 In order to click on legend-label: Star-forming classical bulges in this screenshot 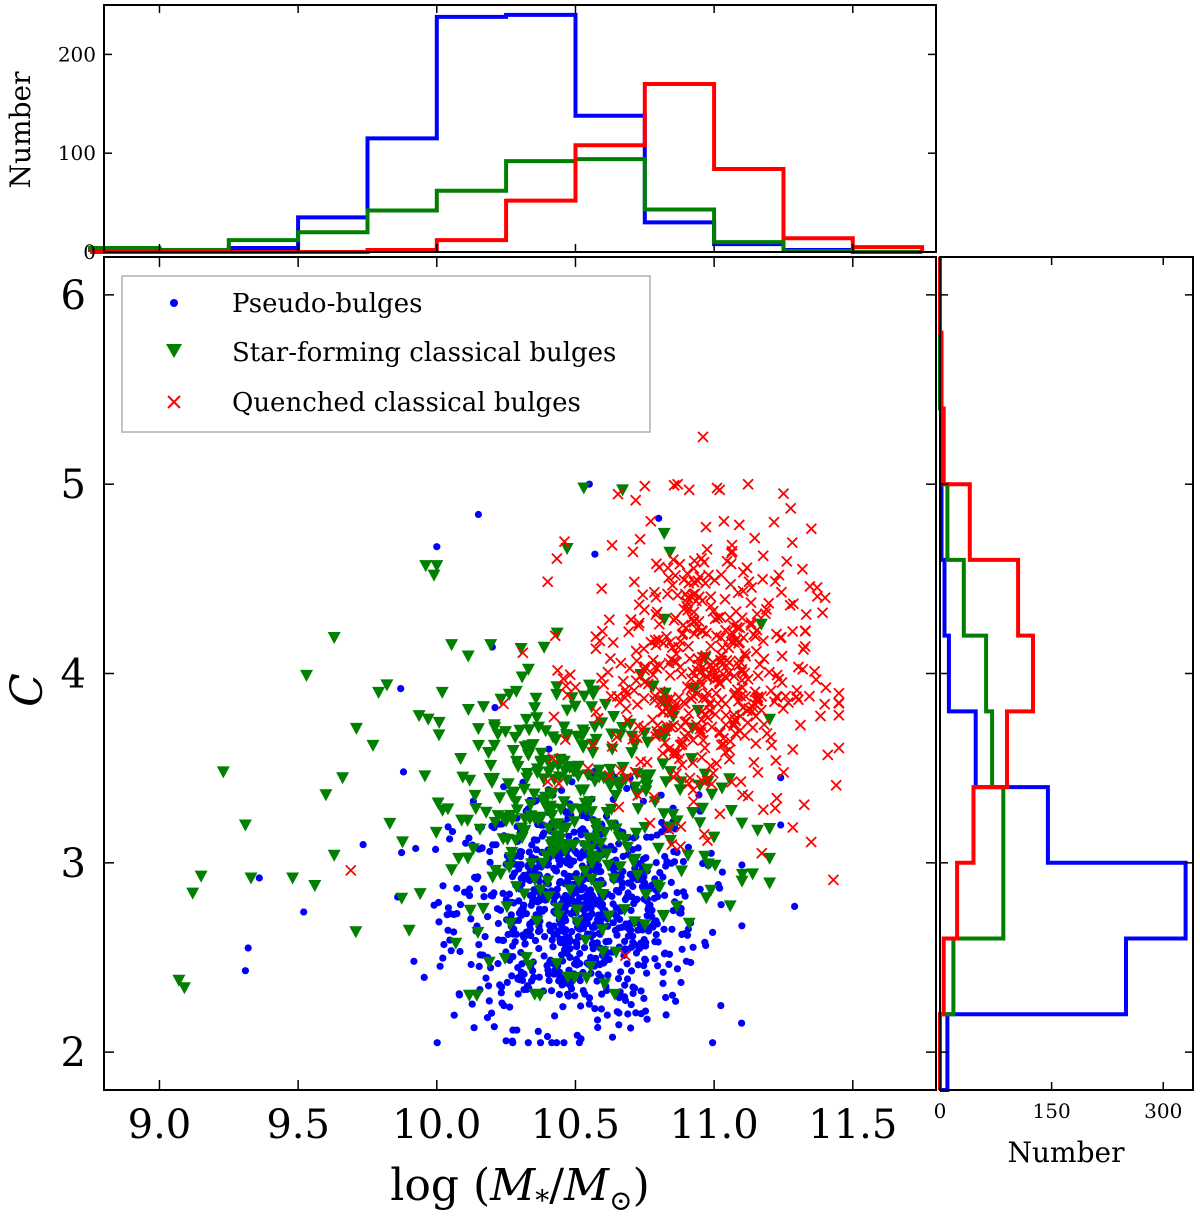, I will do `click(424, 353)`.